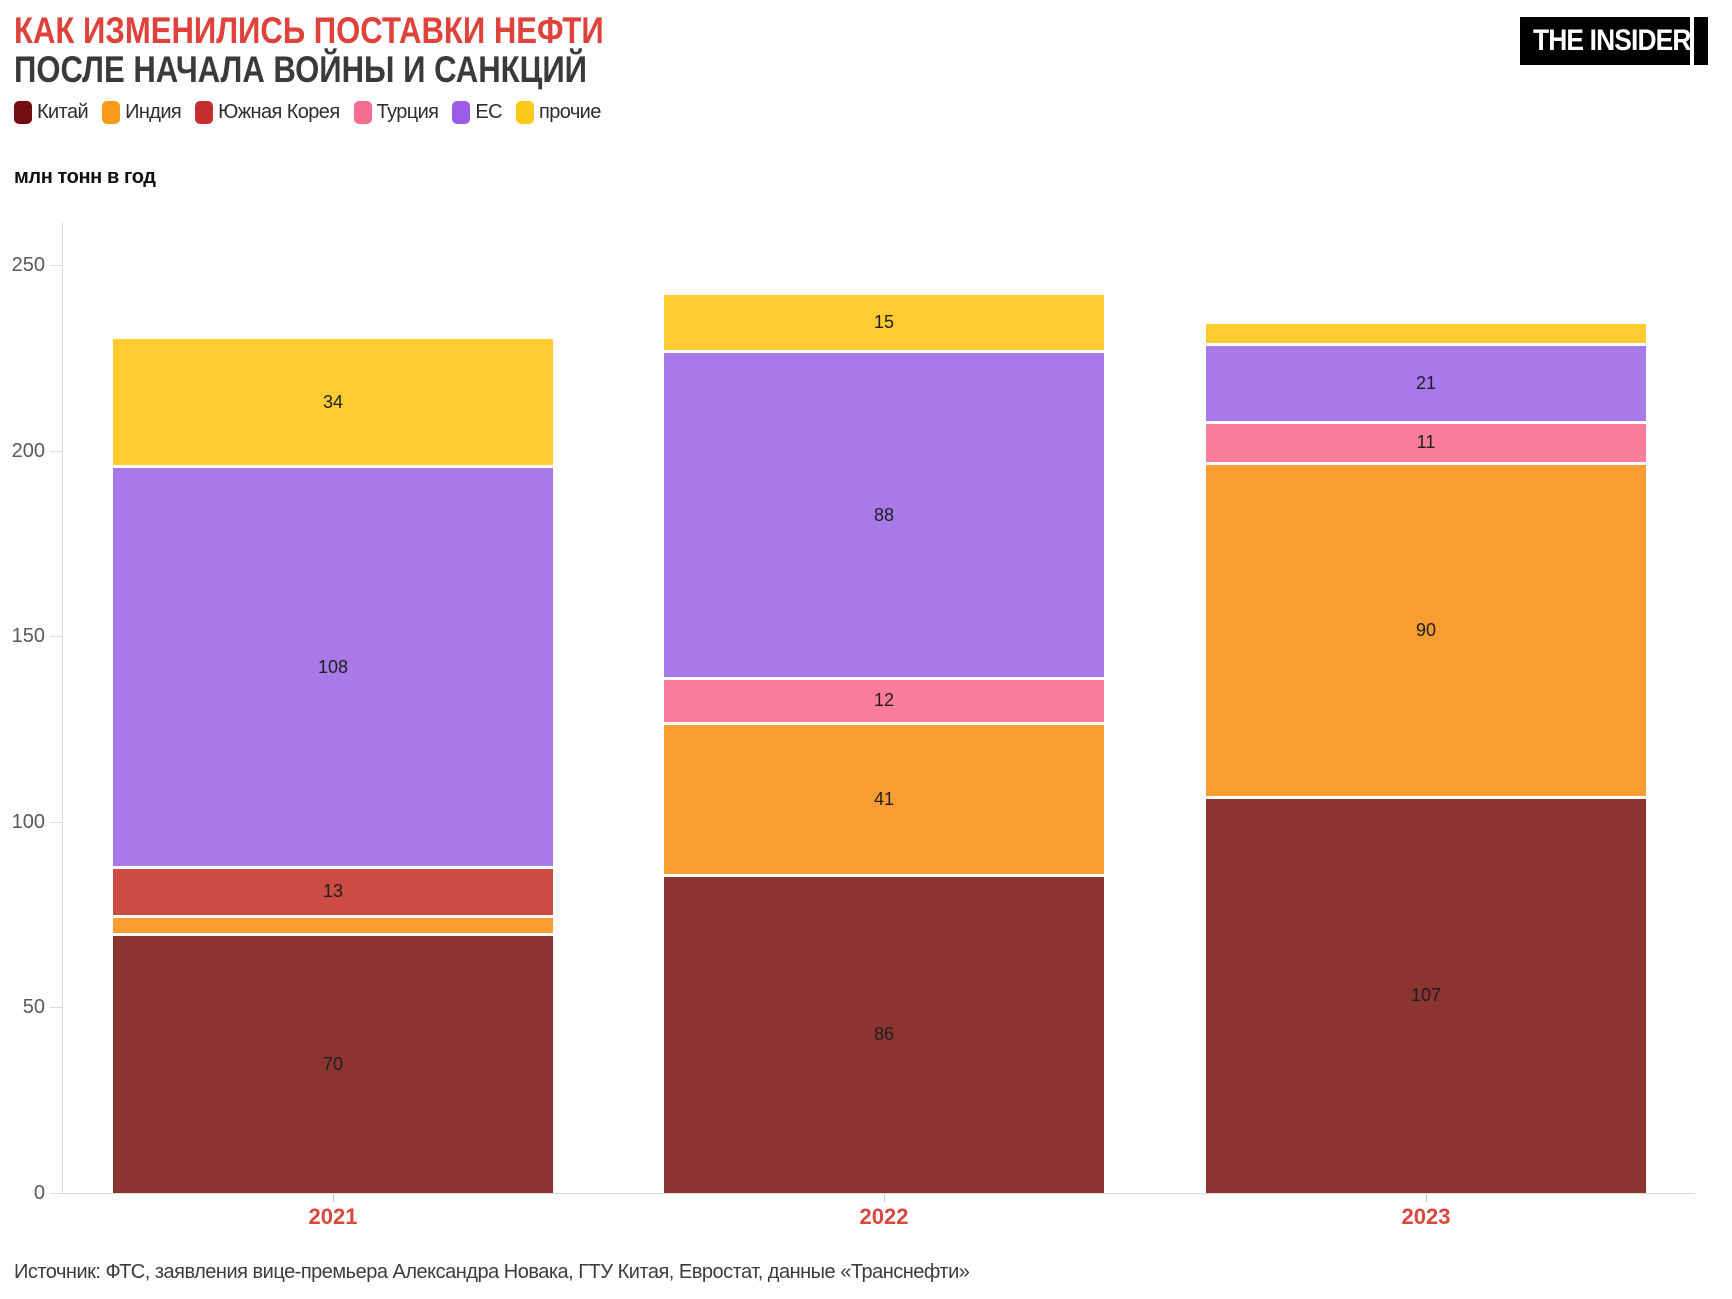  I want to click on segment-value-label: 90, so click(1426, 629).